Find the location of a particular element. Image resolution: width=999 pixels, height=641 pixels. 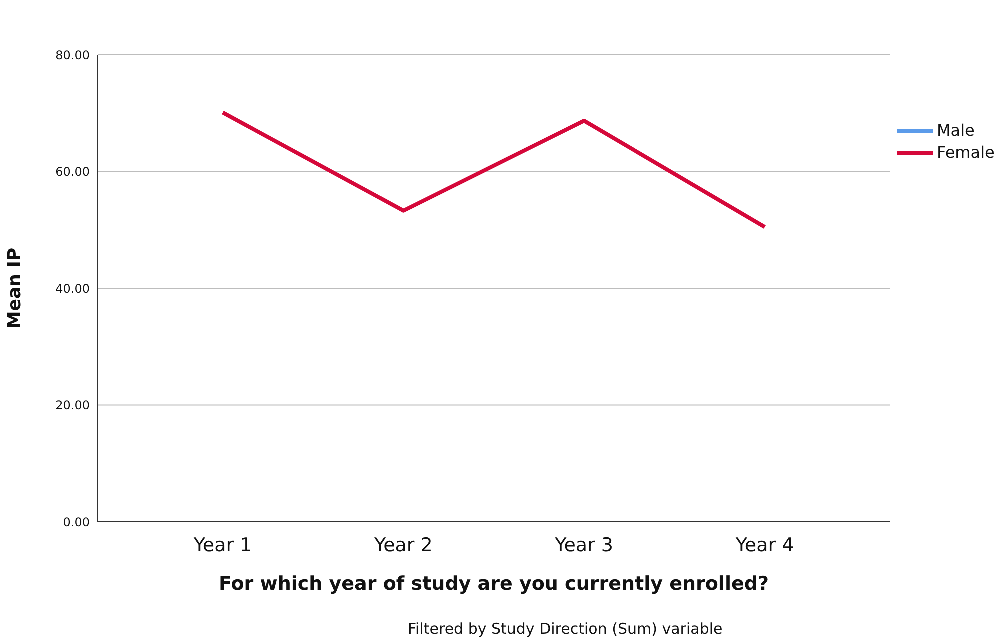

x-axis-title: For which year of study are you currently enrolled? is located at coordinates (494, 584).